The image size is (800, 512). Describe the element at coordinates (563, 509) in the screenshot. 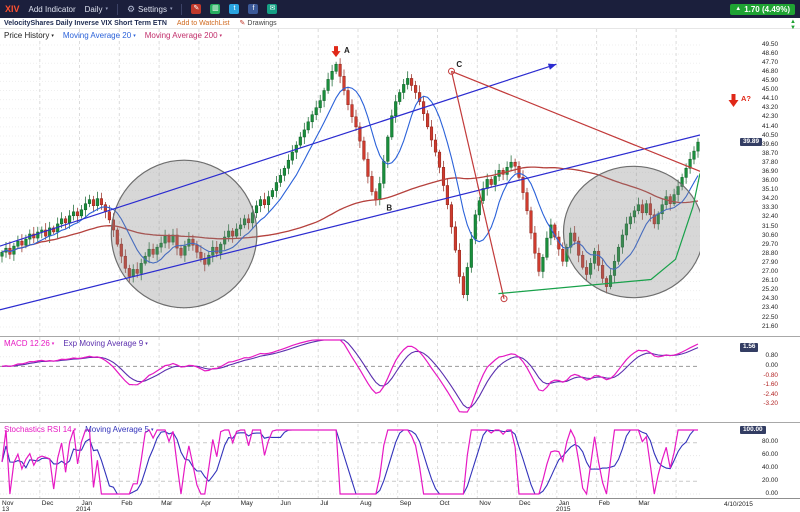

I see `year-label: 2015` at that location.